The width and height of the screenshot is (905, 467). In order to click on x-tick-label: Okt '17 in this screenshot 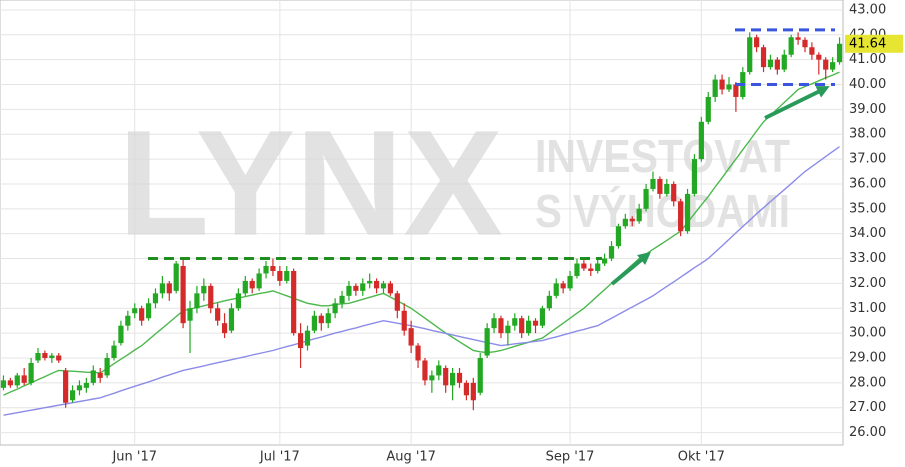, I will do `click(701, 457)`.